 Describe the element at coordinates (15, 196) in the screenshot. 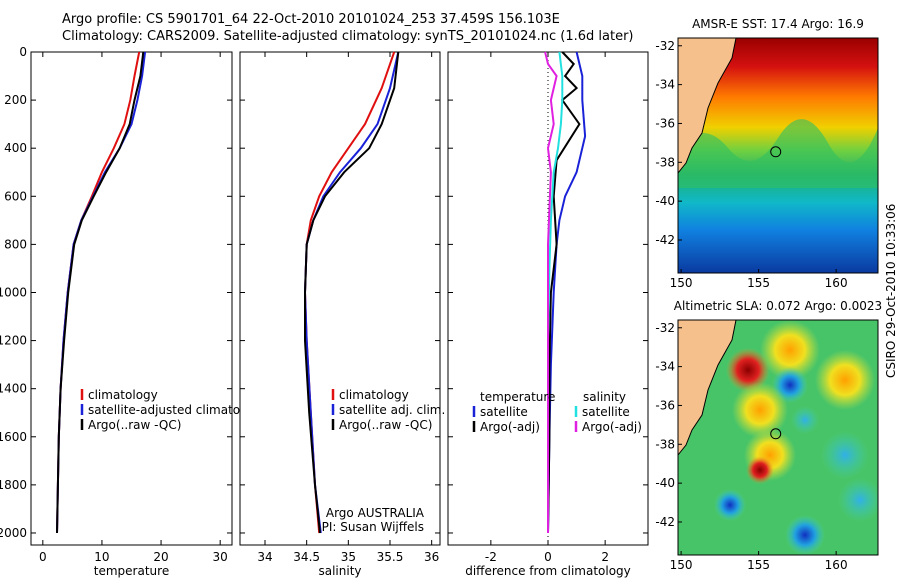

I see `y-tick-label: 600` at that location.